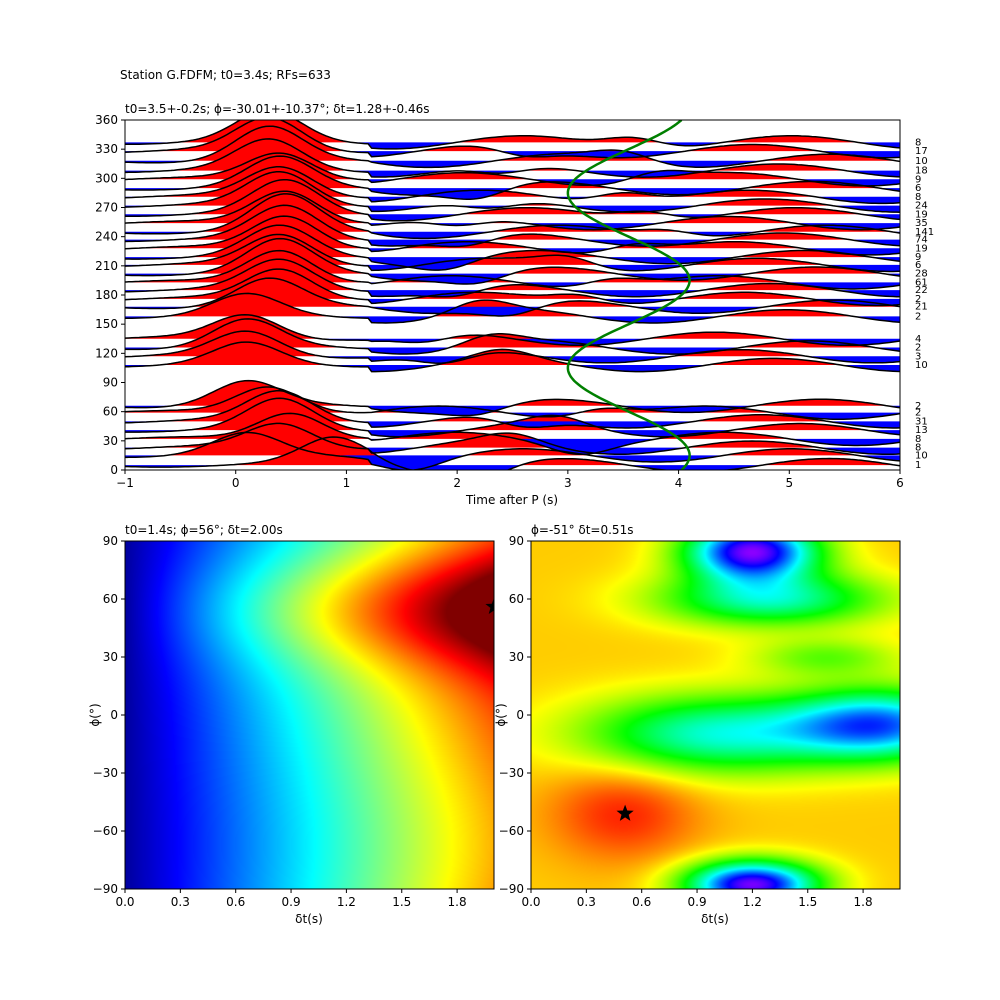 This screenshot has height=1000, width=1000. I want to click on heatmap2-xtick-label-5: 1.5, so click(807, 902).